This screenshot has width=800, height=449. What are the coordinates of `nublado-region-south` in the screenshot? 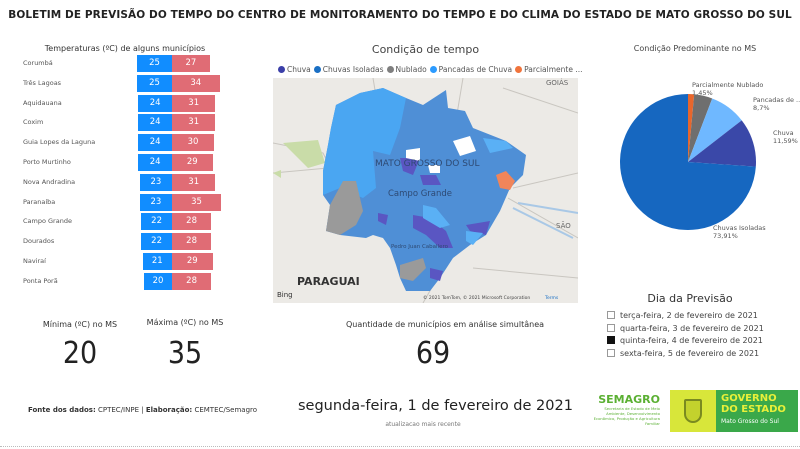 It's located at (413, 269).